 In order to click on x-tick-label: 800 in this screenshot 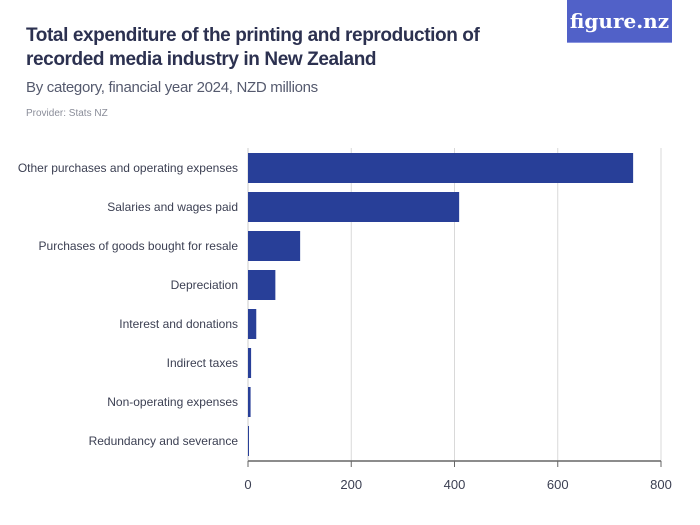, I will do `click(661, 484)`.